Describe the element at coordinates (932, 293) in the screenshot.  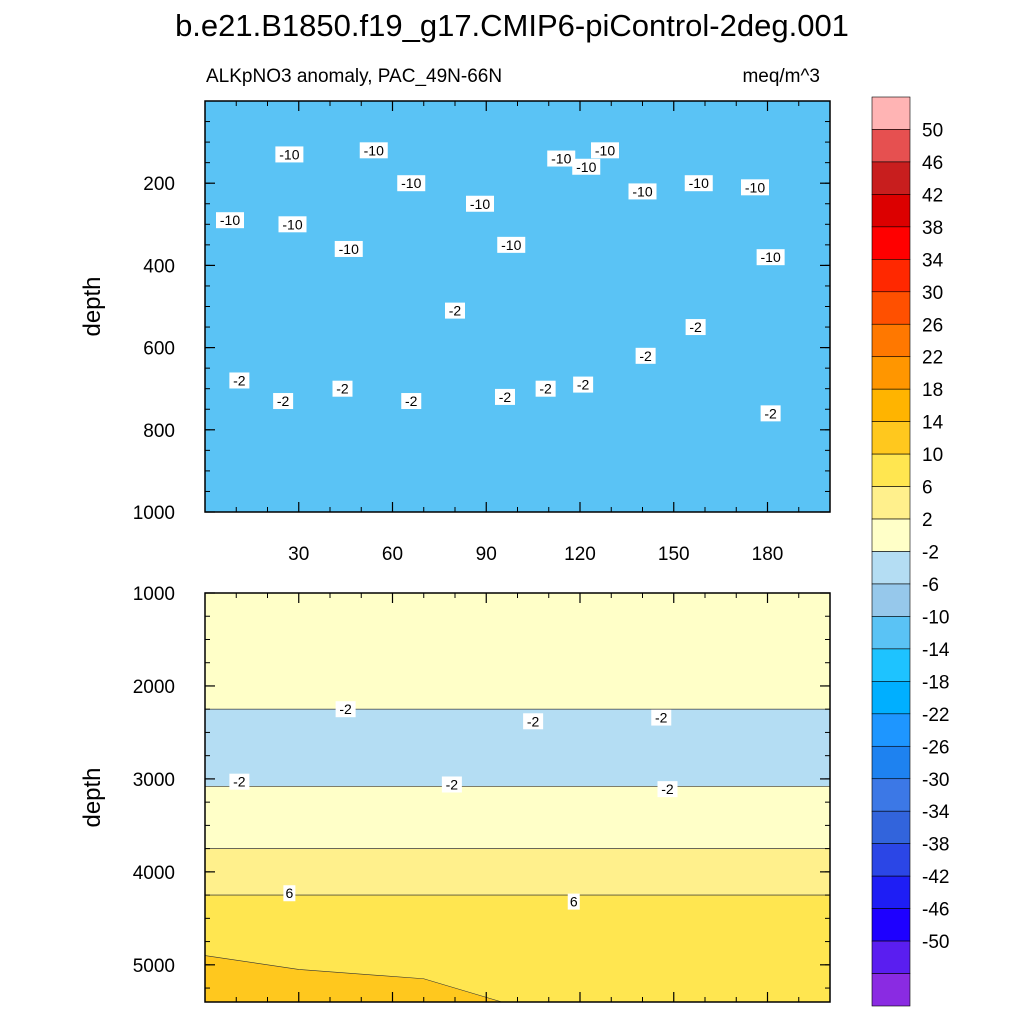
I see `colorbar-label-5: 30` at that location.